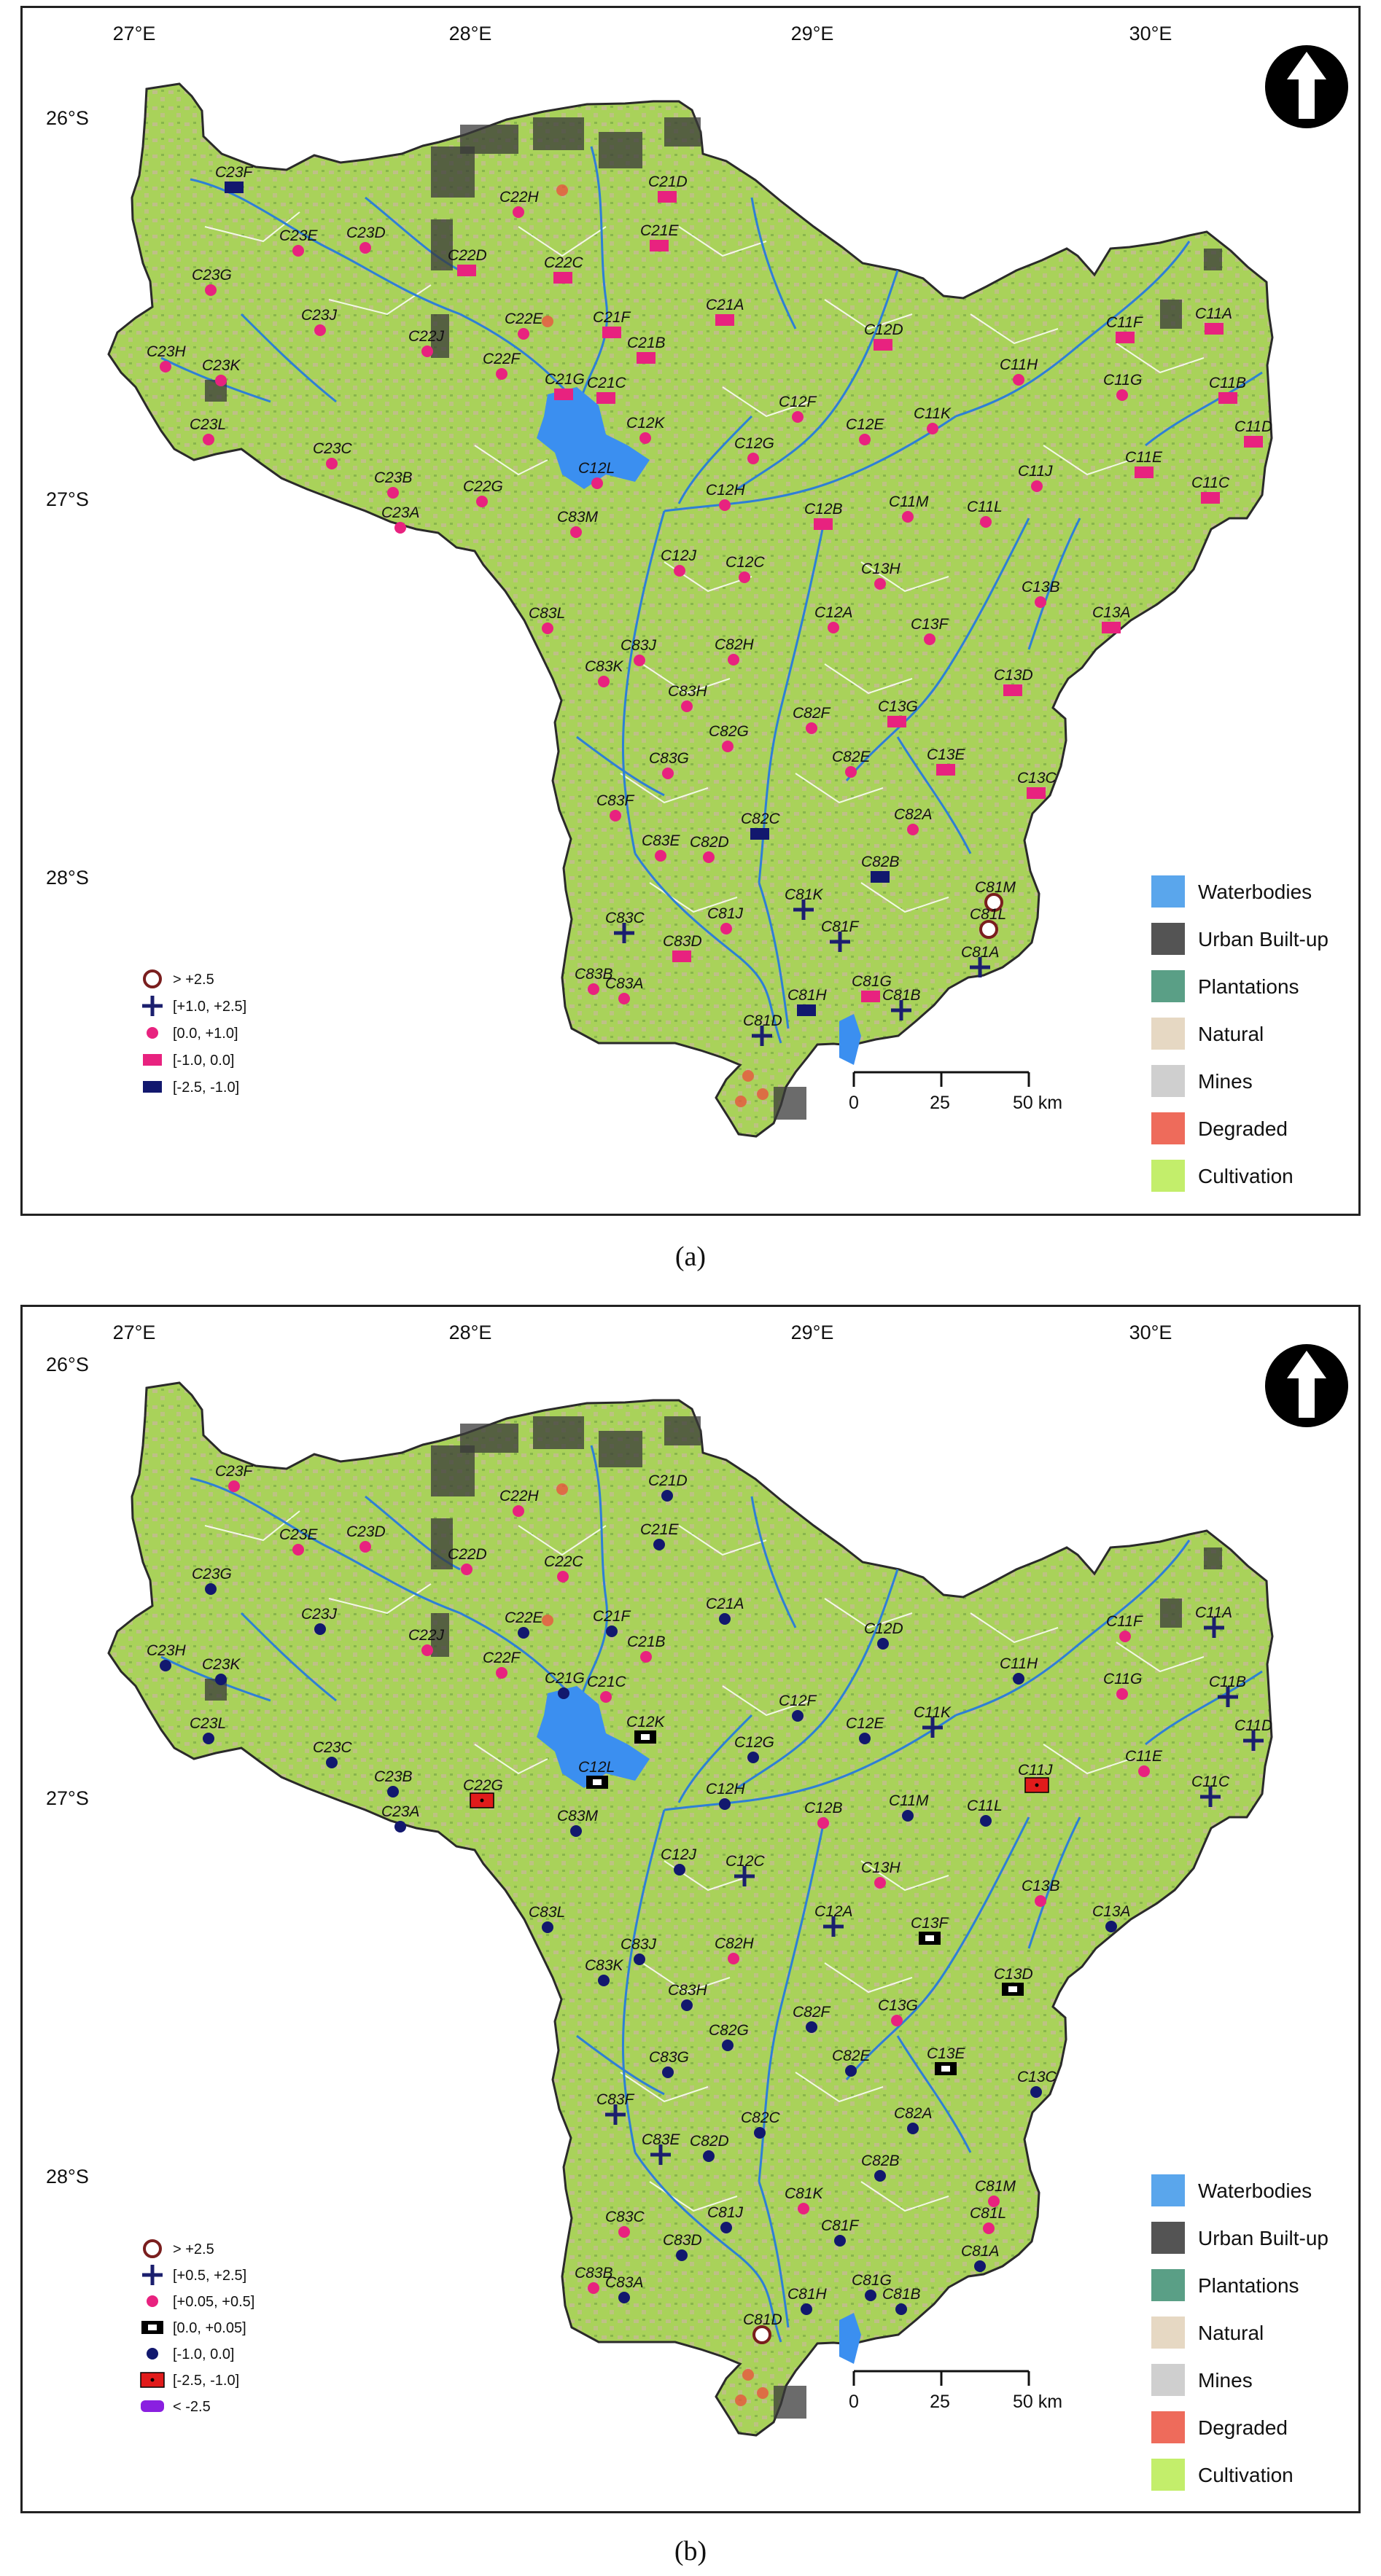  I want to click on catchment-label: C83J, so click(639, 646).